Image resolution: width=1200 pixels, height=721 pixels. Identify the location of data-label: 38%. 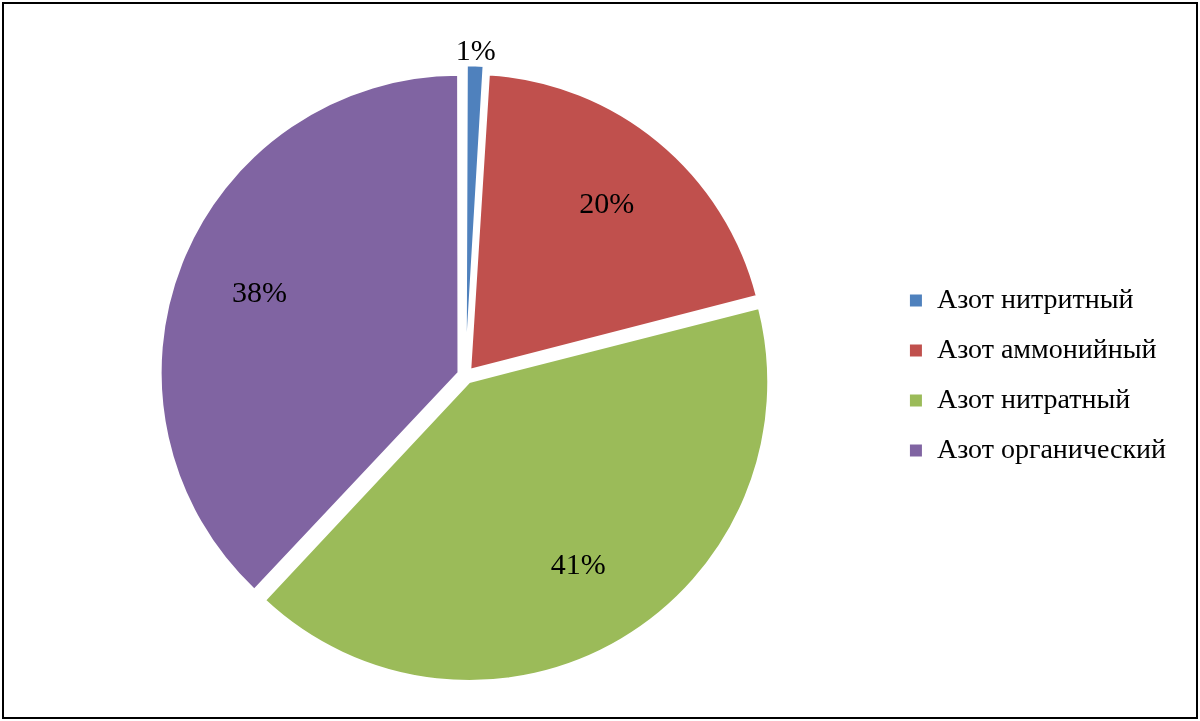
(259, 291).